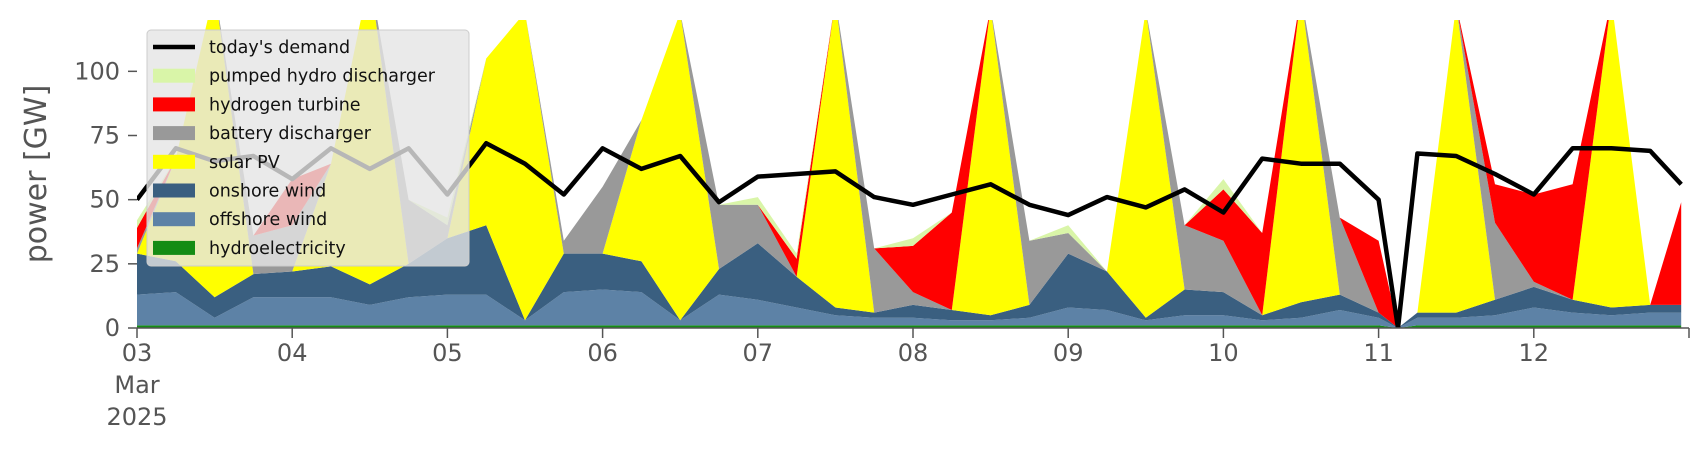 The width and height of the screenshot is (1706, 460). Describe the element at coordinates (174, 104) in the screenshot. I see `legend-swatch-hydrogen` at that location.